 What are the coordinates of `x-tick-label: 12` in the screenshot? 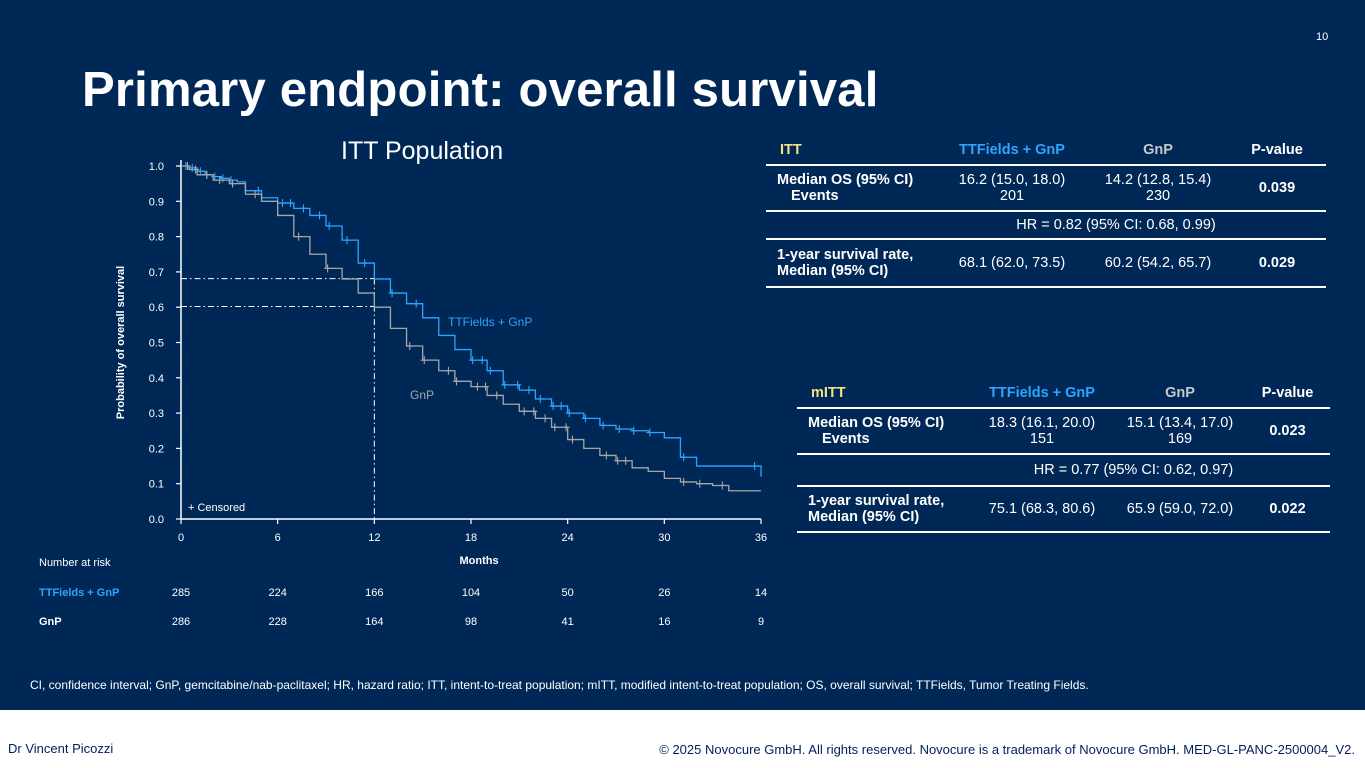 It's located at (374, 538).